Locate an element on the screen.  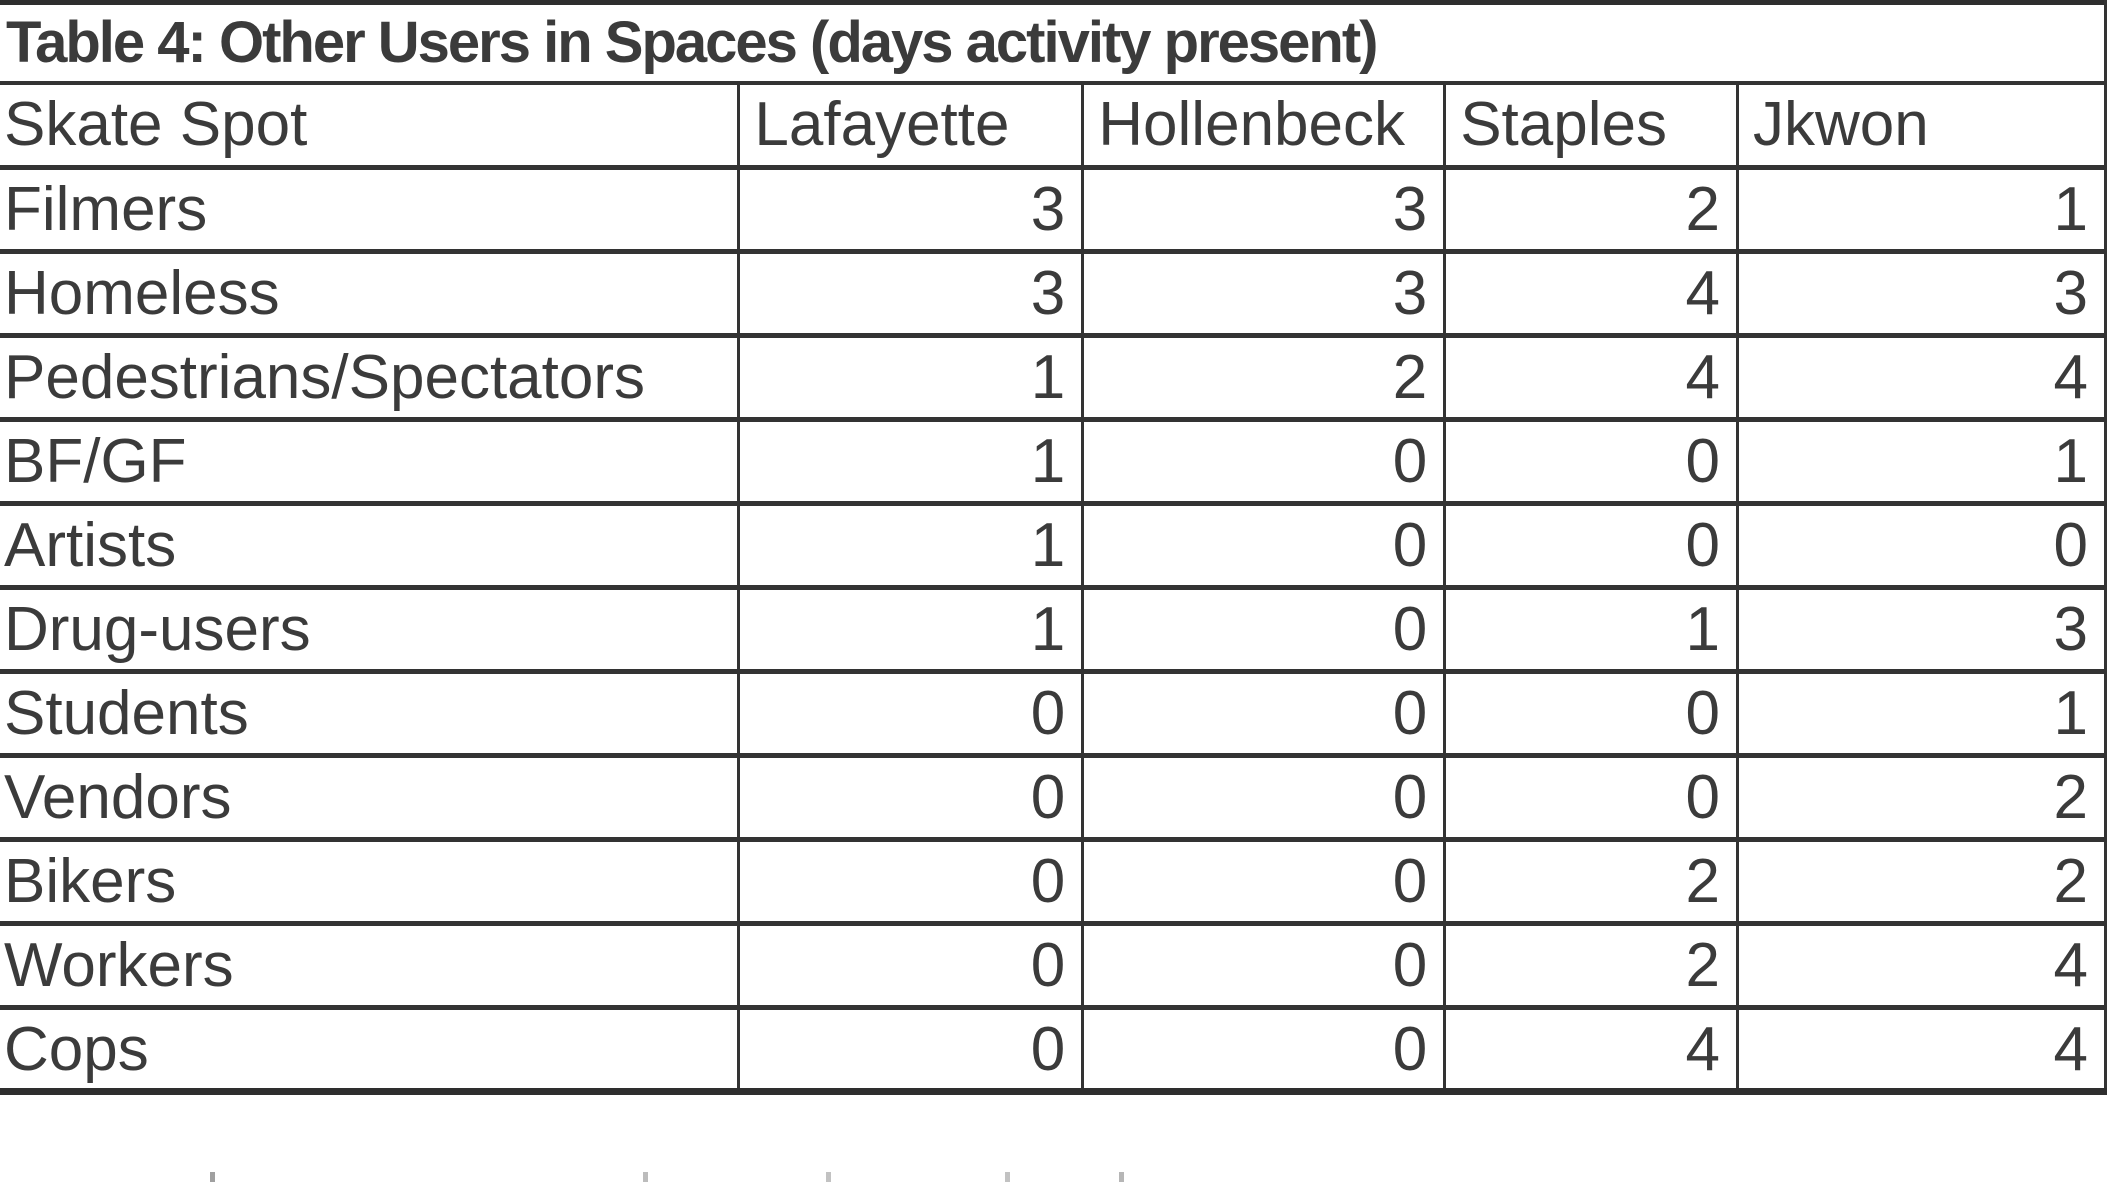
table-row: Bikers 0 0 2 2 is located at coordinates (1053, 881).